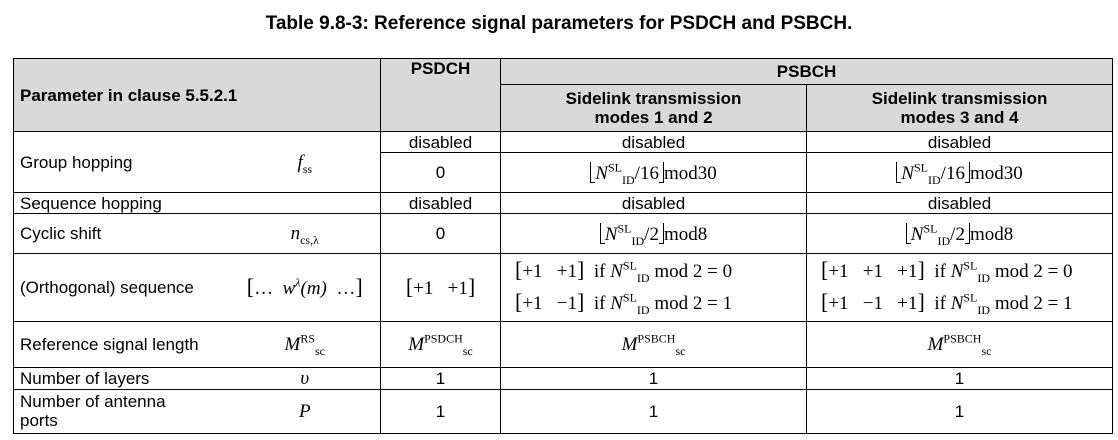  What do you see at coordinates (305, 344) in the screenshot?
I see `ref-signal-length-symbol: MRSsc` at bounding box center [305, 344].